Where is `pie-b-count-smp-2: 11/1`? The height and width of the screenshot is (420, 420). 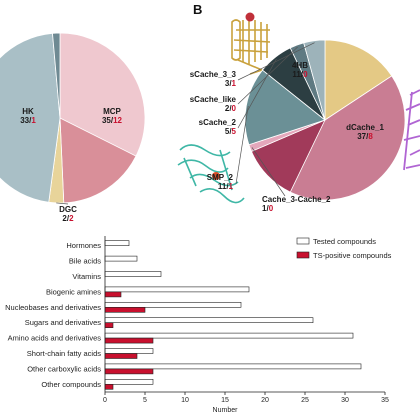
pie-b-count-smp-2: 11/1 is located at coordinates (226, 186).